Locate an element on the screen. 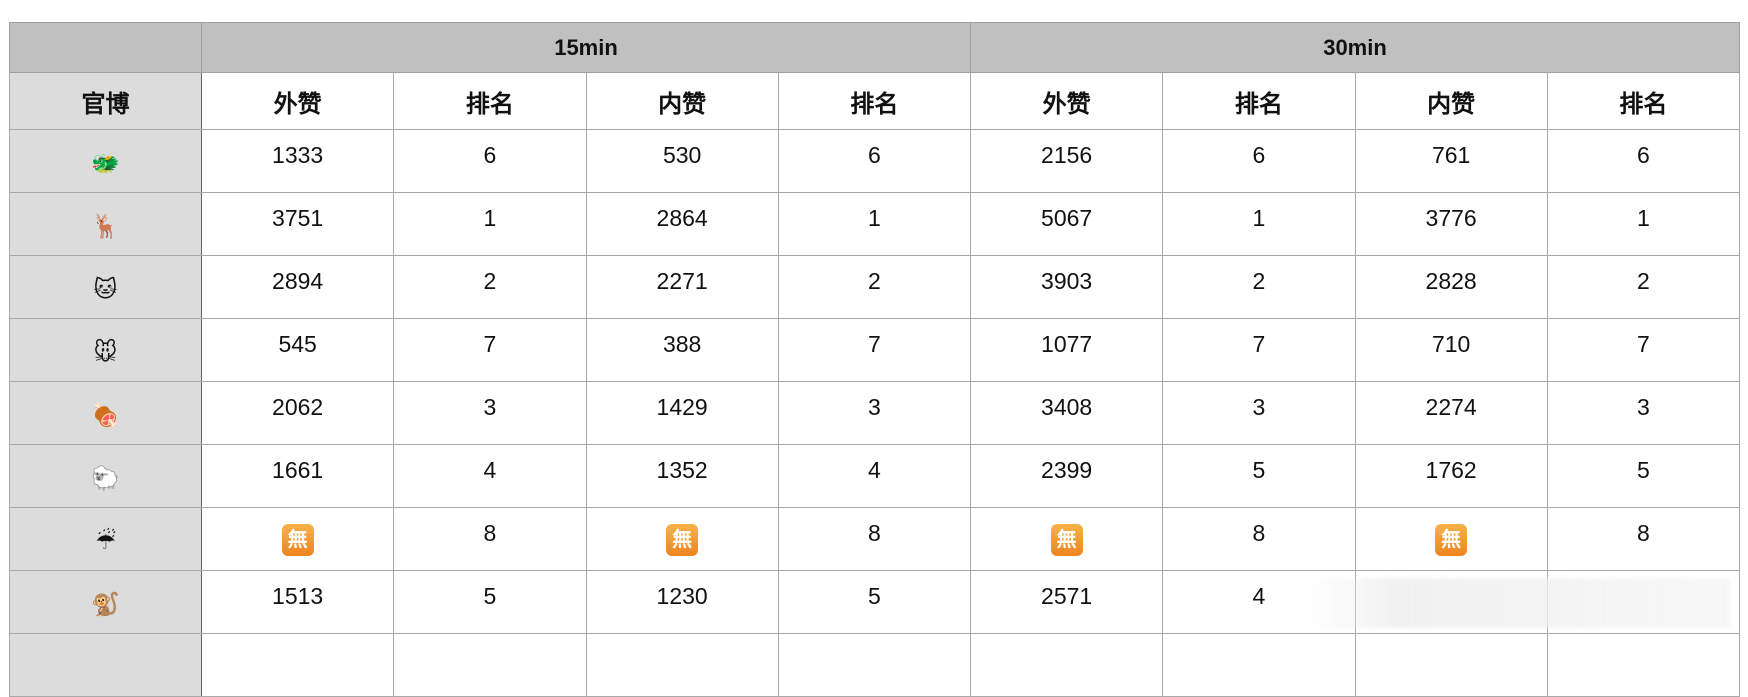 The height and width of the screenshot is (697, 1748). table-row: 🍖 2062 3 1429 3 3408 3 2274 3 is located at coordinates (875, 413).